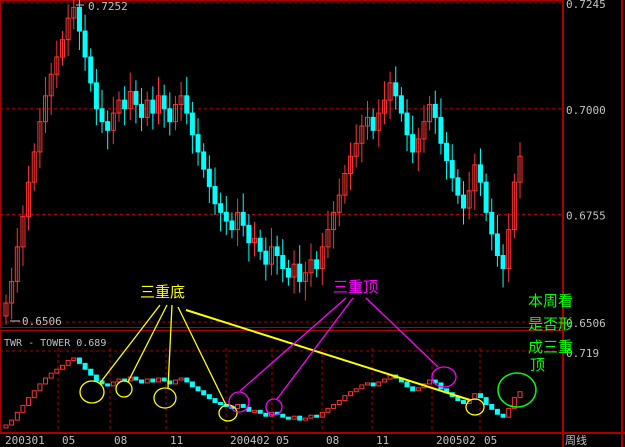  I want to click on indicator-label: TWR - TOWER 0.689, so click(55, 343).